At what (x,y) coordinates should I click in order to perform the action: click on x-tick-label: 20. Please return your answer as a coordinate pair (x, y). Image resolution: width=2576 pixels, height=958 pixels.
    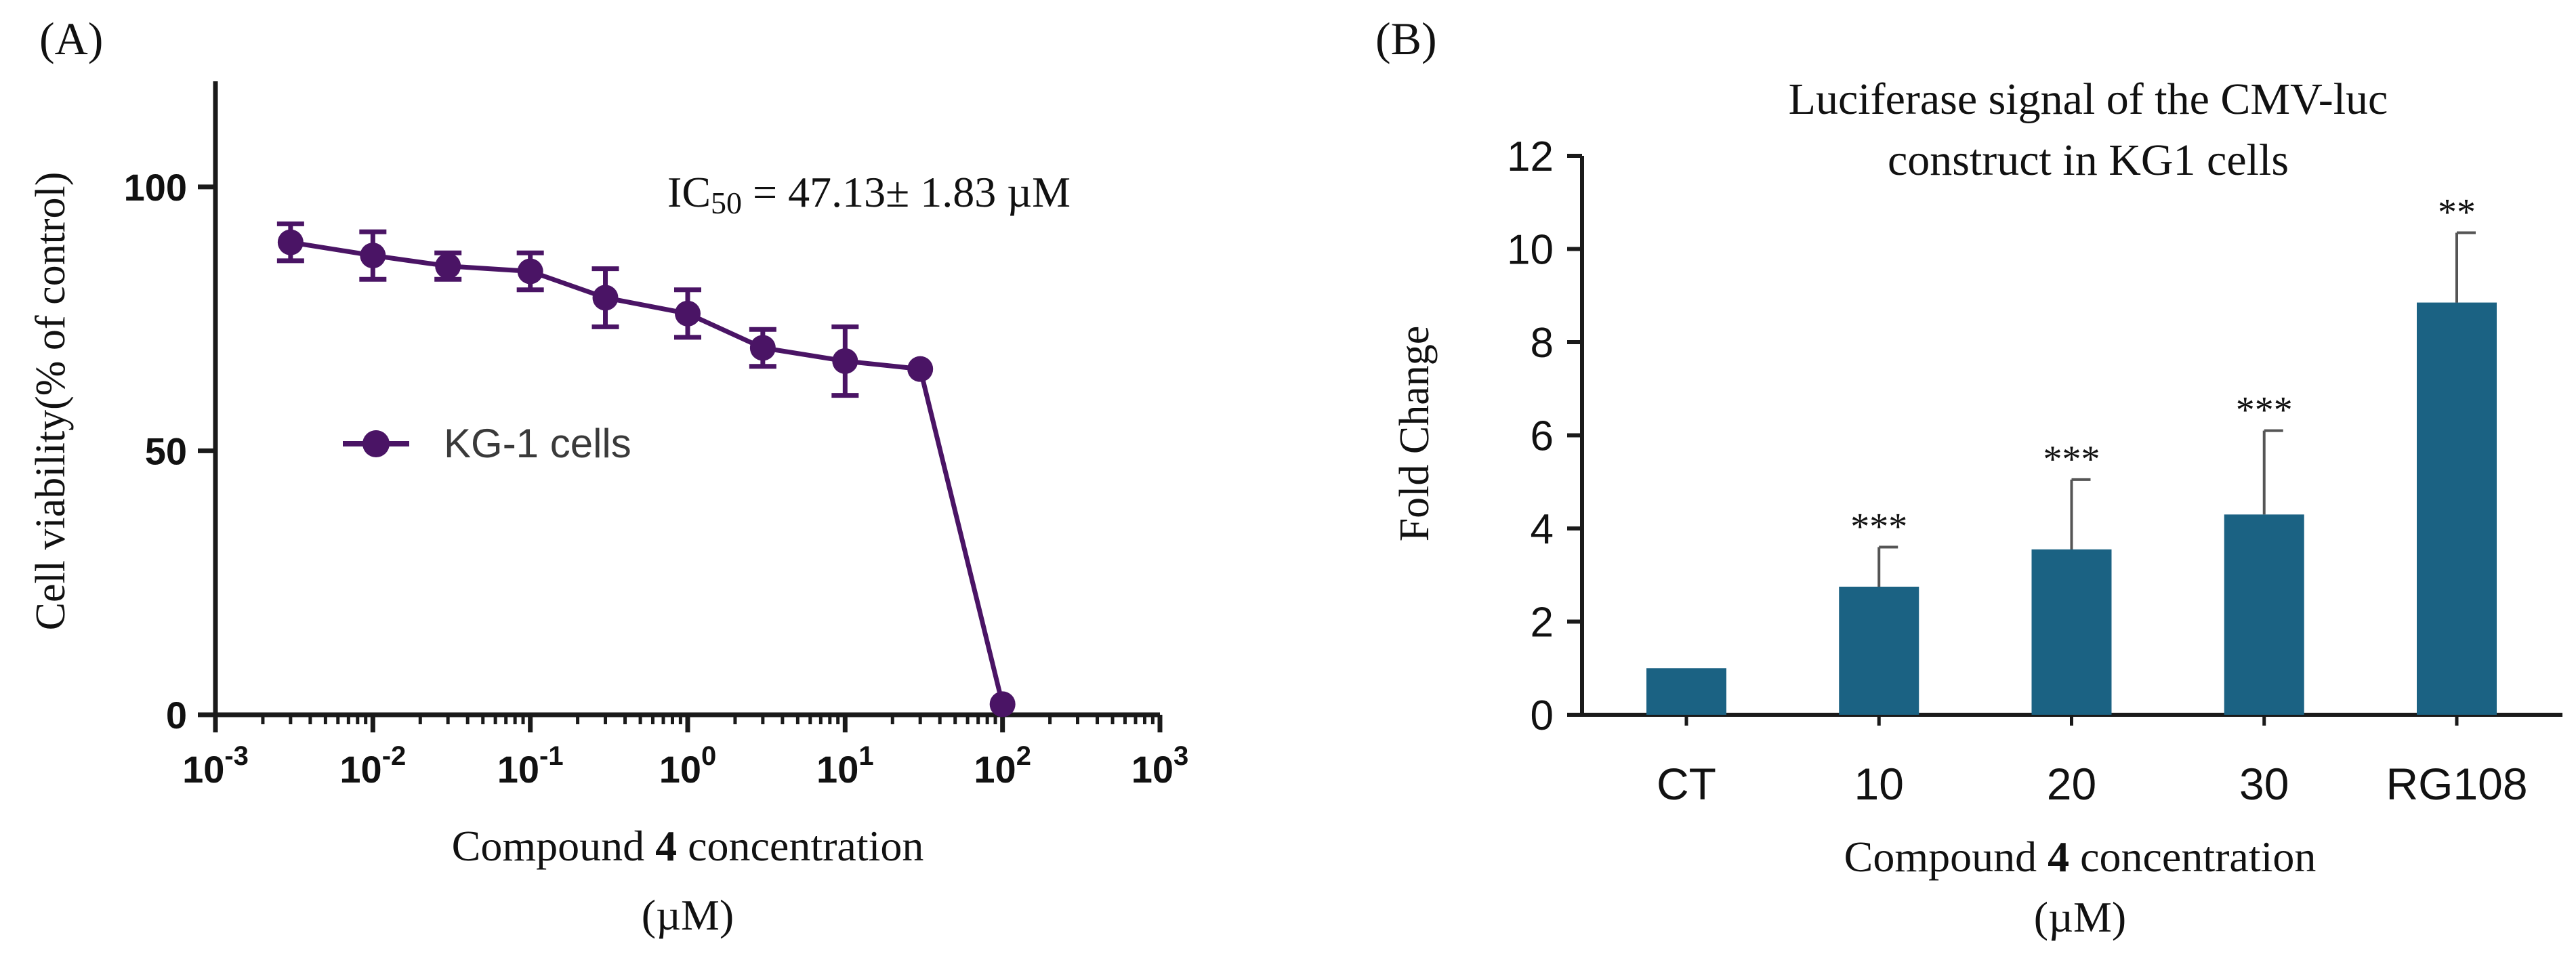
    Looking at the image, I should click on (2071, 784).